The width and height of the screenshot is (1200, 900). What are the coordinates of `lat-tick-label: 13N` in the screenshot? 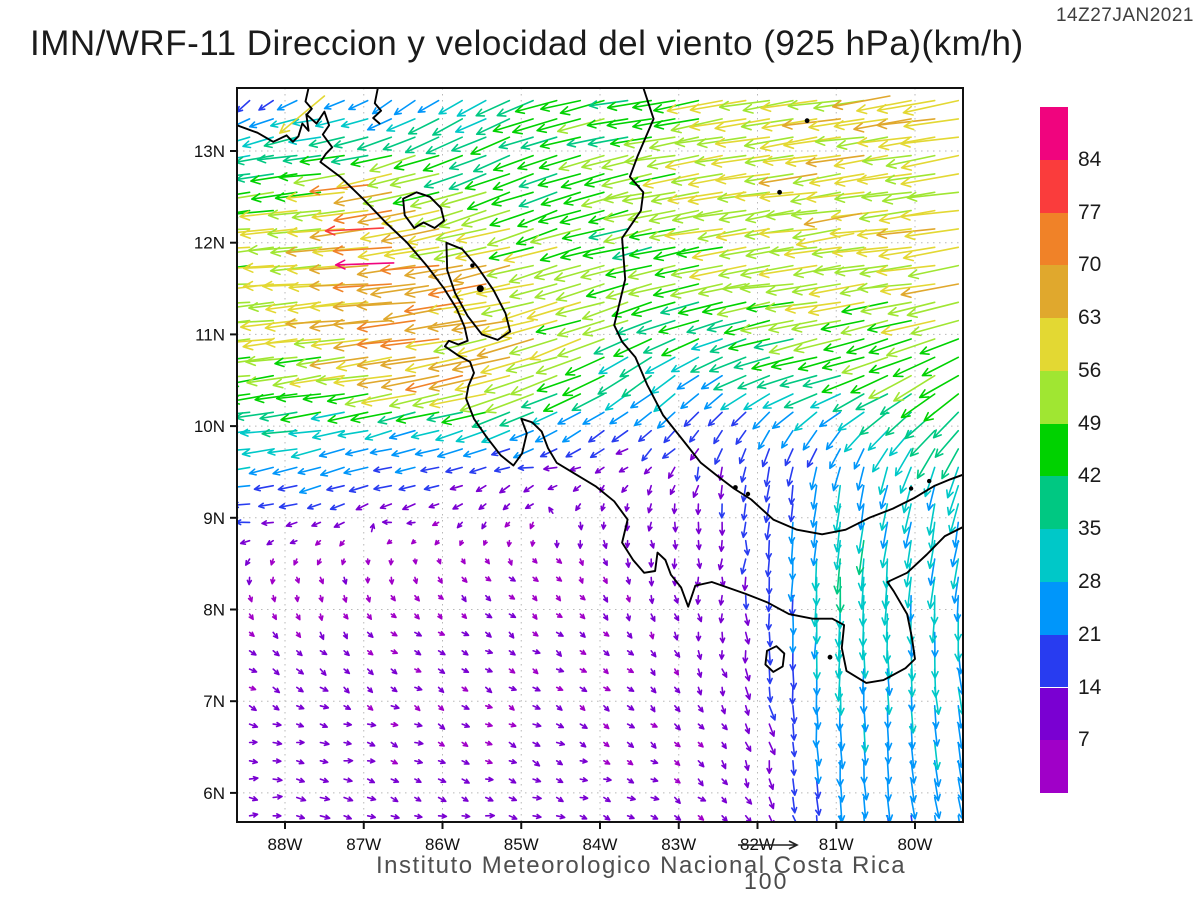 It's located at (209, 151).